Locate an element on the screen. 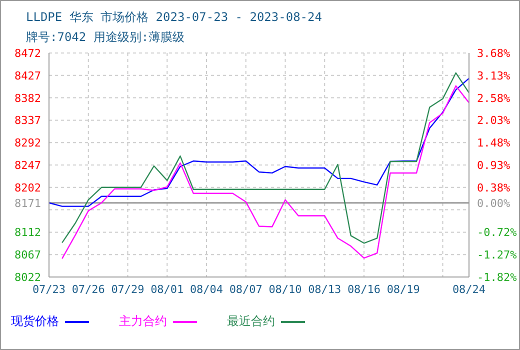 The width and height of the screenshot is (520, 350). y2-tick-label: 0.93% is located at coordinates (493, 165).